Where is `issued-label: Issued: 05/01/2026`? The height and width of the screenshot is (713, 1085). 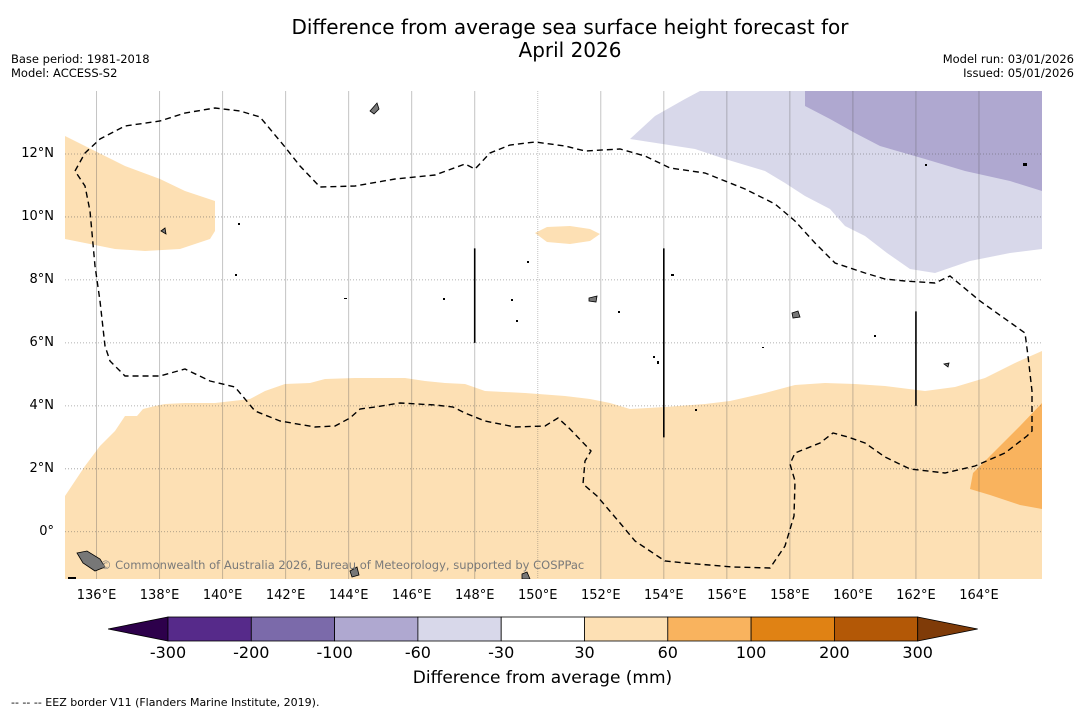 issued-label: Issued: 05/01/2026 is located at coordinates (1018, 73).